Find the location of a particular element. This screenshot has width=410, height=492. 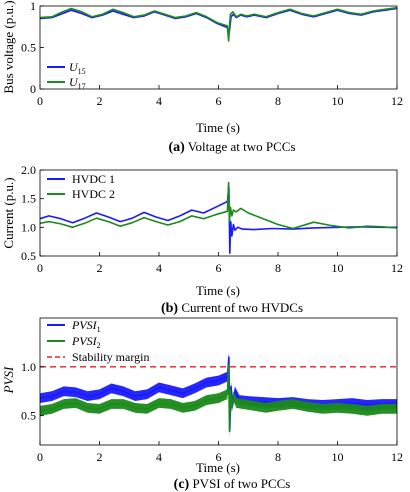

legend-label-pvsi2: PVSI2 is located at coordinates (86, 342).